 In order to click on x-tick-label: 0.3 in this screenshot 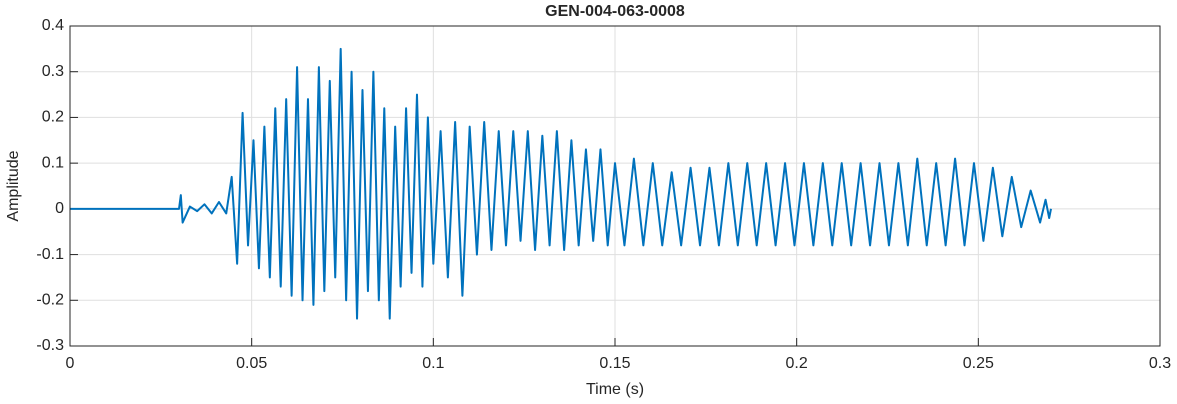, I will do `click(1160, 363)`.